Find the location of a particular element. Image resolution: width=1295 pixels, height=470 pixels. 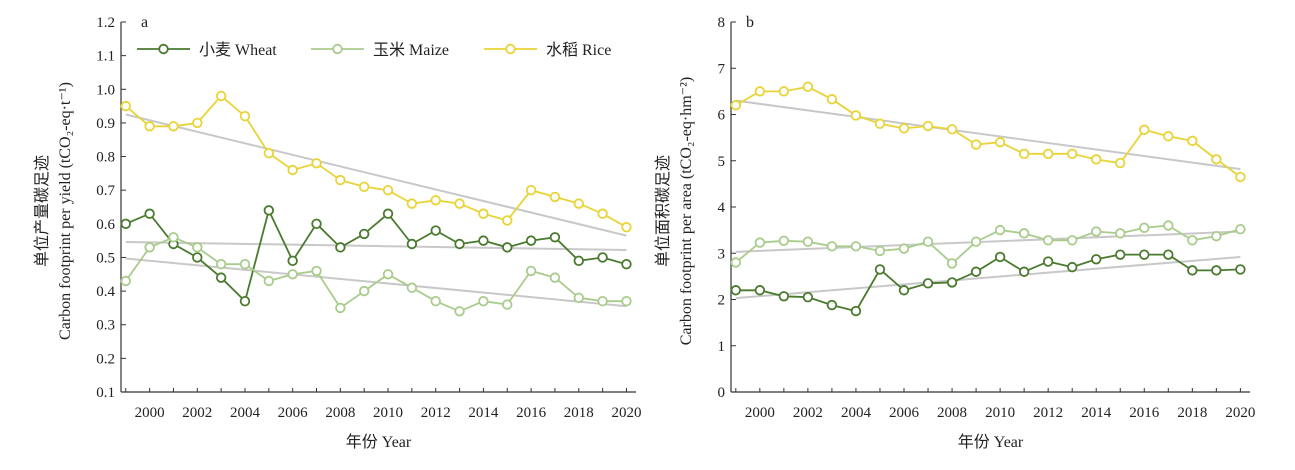

y-tick-label: 1 is located at coordinates (722, 347).